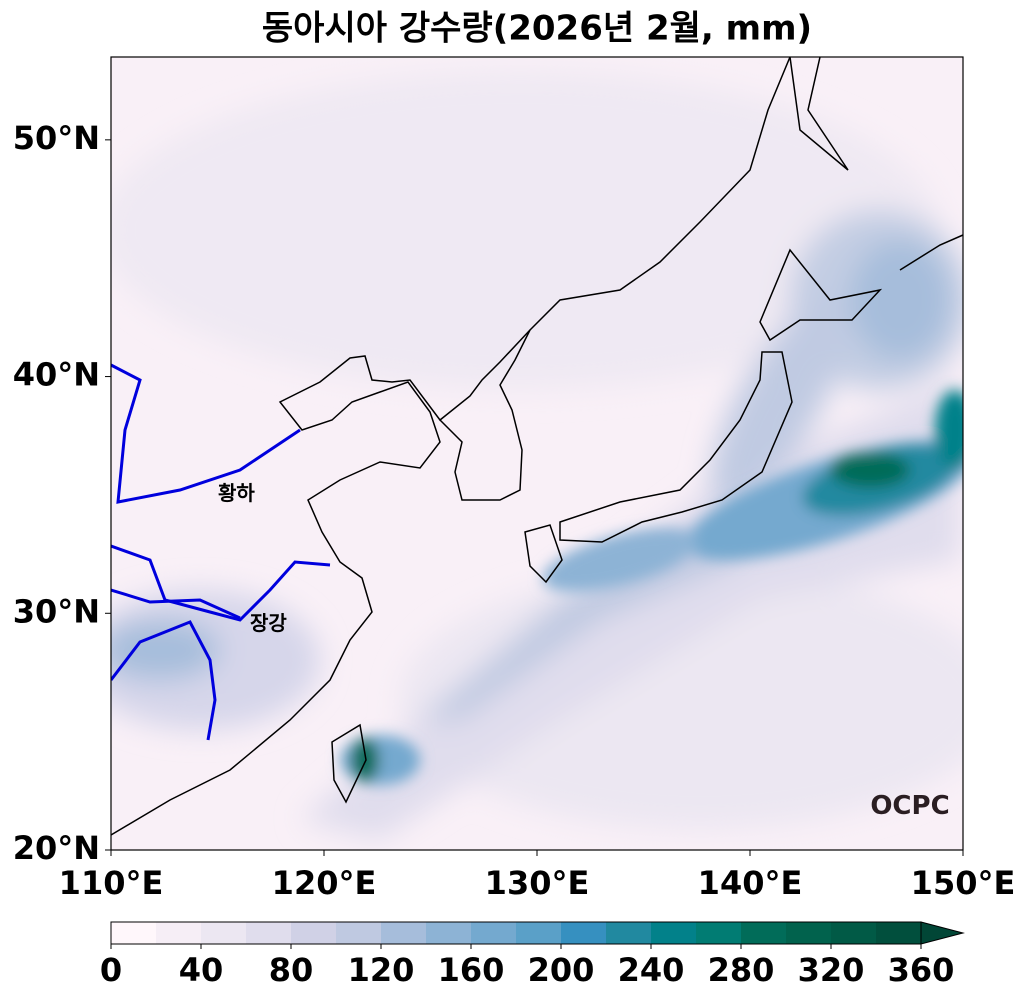  I want to click on y-tick-label: 20°N, so click(56, 848).